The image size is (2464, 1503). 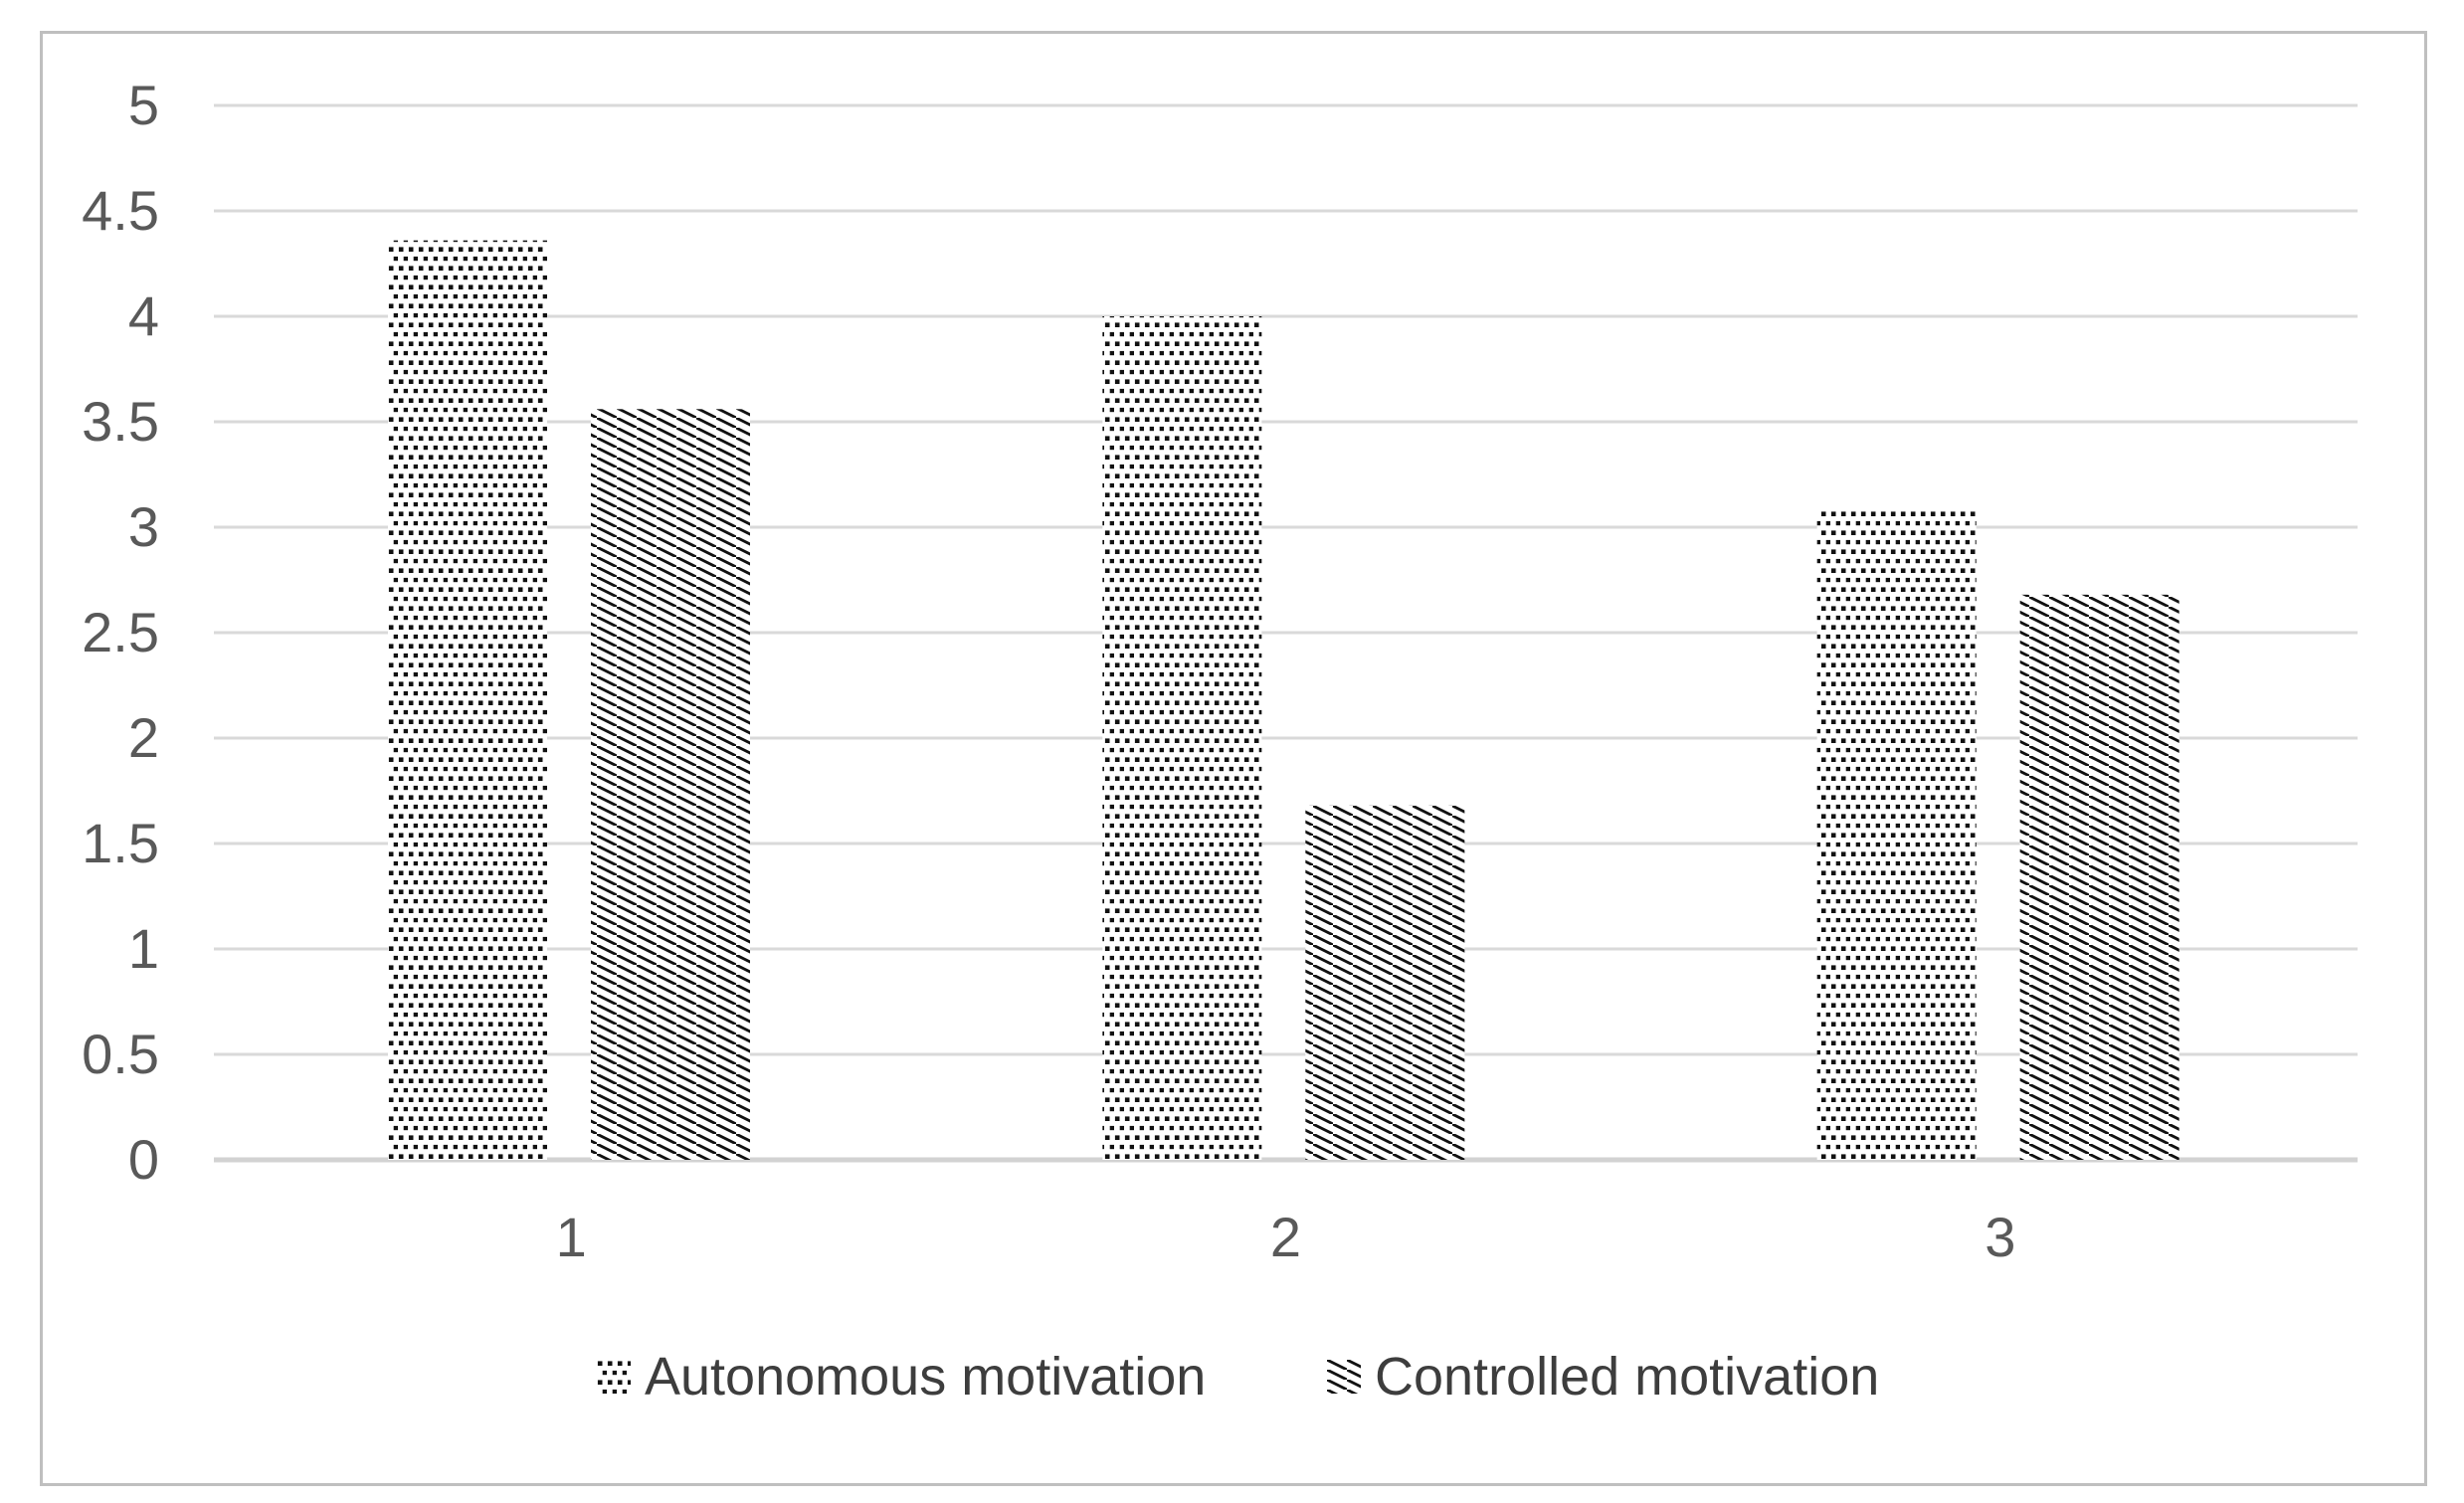 What do you see at coordinates (1385, 982) in the screenshot?
I see `bar-controlled-cat2` at bounding box center [1385, 982].